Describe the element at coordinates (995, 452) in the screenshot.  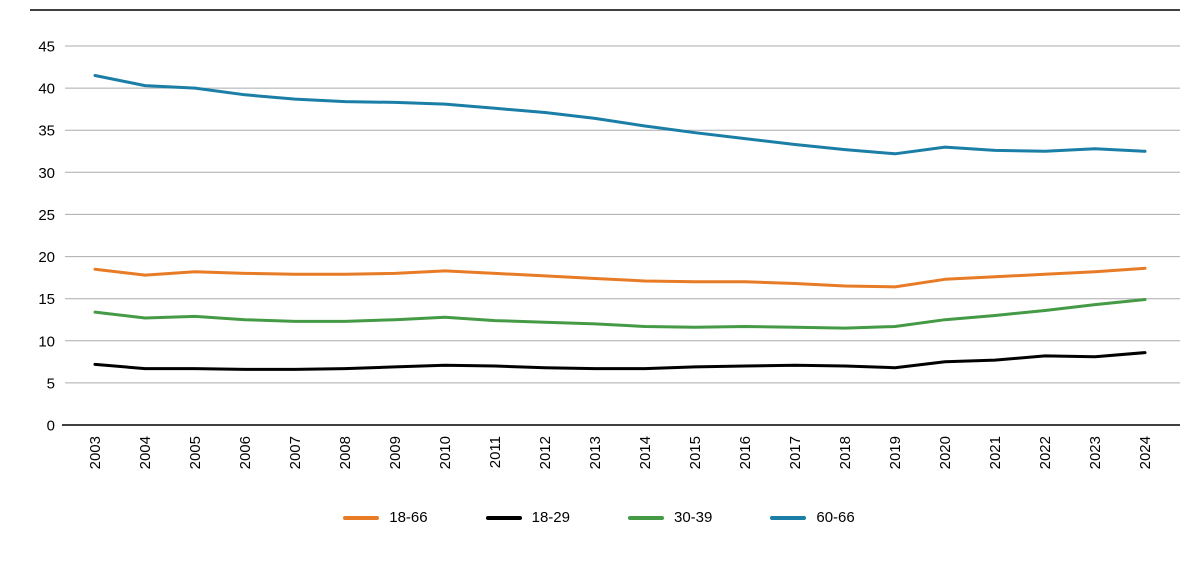
I see `x-tick-label: 2021` at that location.